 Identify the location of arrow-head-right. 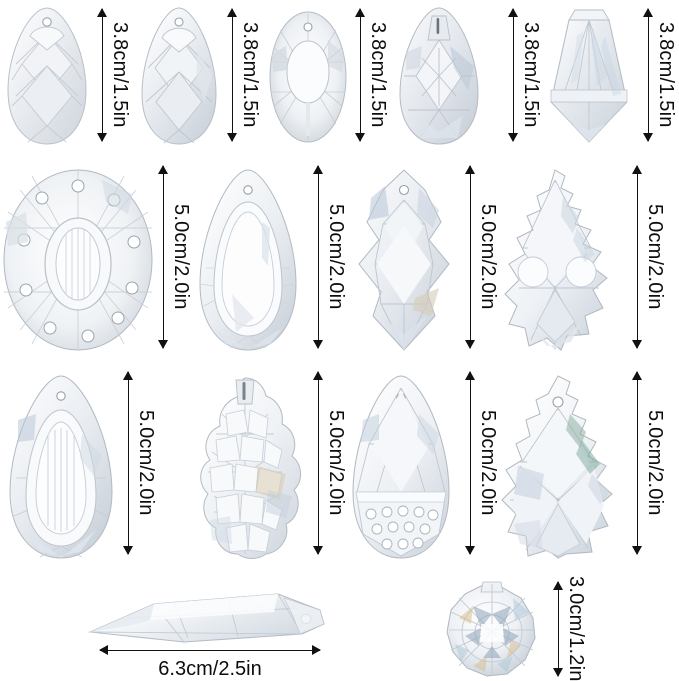
(316, 650).